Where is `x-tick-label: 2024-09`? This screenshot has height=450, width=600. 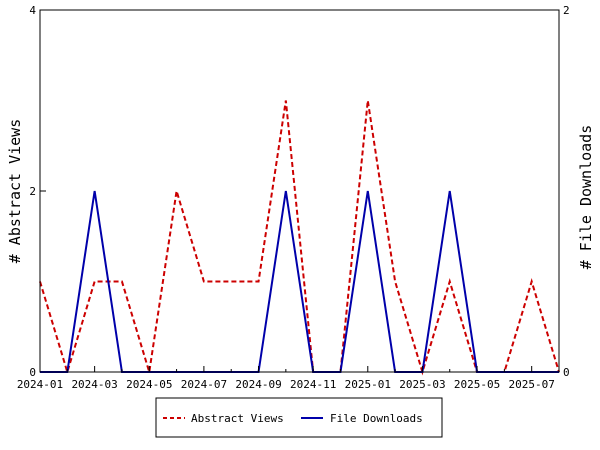 x-tick-label: 2024-09 is located at coordinates (258, 384).